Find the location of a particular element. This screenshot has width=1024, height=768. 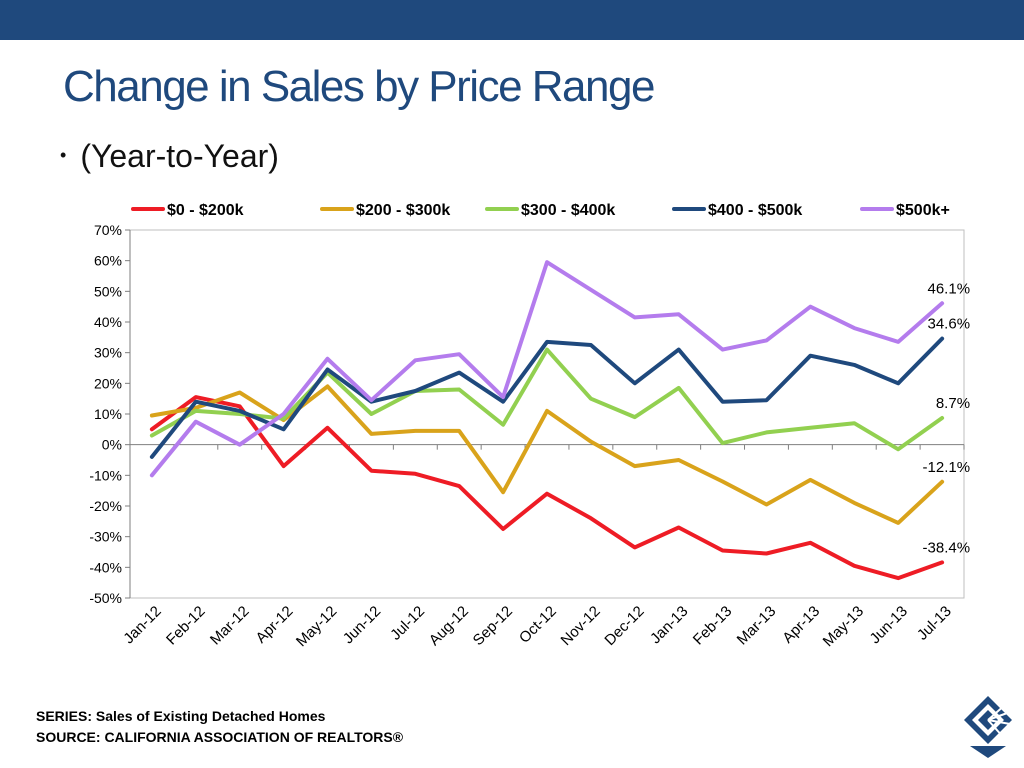

legend-label: $400 - $500k is located at coordinates (755, 210).